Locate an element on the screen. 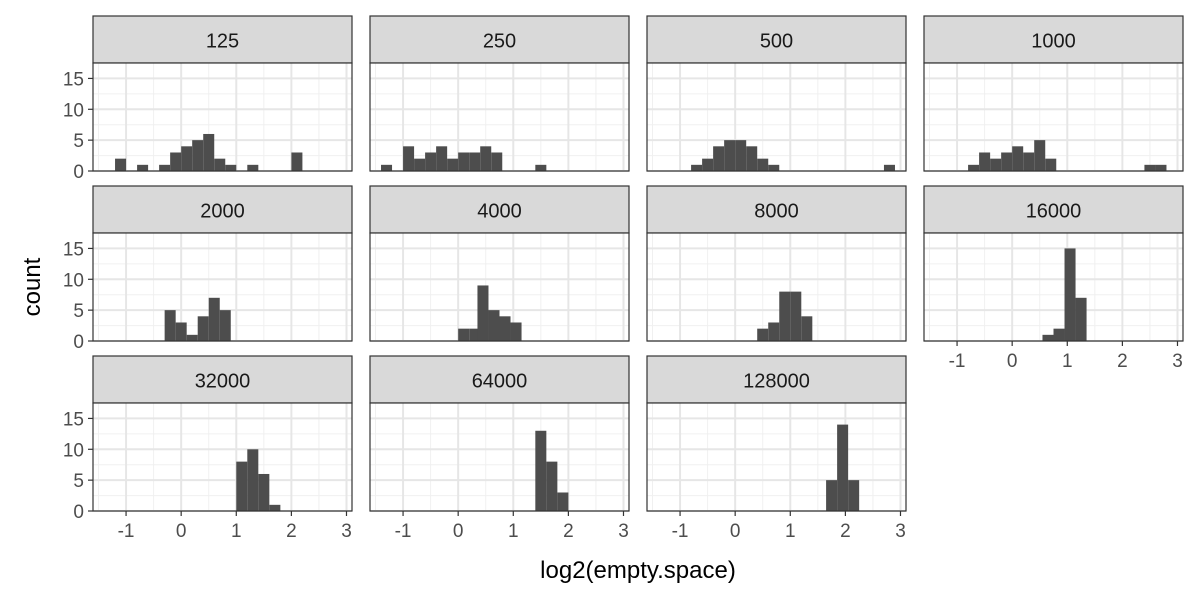 The image size is (1200, 600). facet-panel-4000: 4000 is located at coordinates (499, 263).